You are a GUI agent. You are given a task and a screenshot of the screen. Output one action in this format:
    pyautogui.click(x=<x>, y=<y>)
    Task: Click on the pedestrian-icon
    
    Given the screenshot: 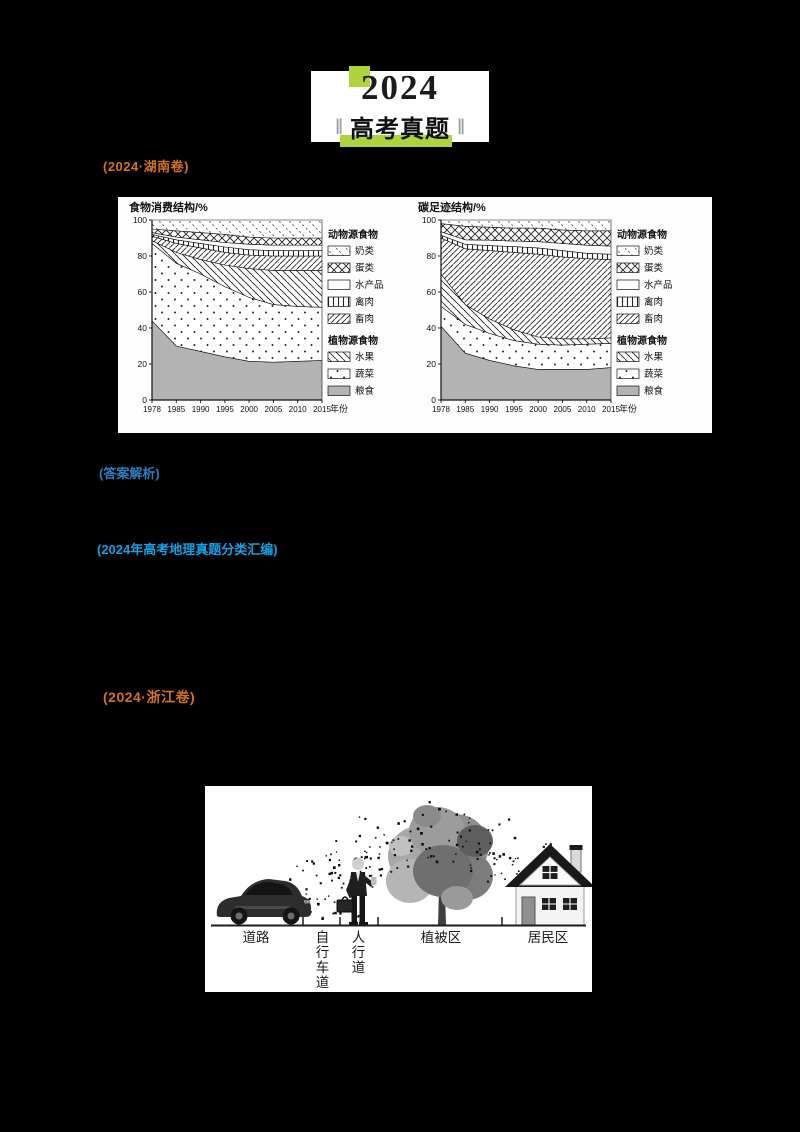 What is the action you would take?
    pyautogui.click(x=356, y=891)
    